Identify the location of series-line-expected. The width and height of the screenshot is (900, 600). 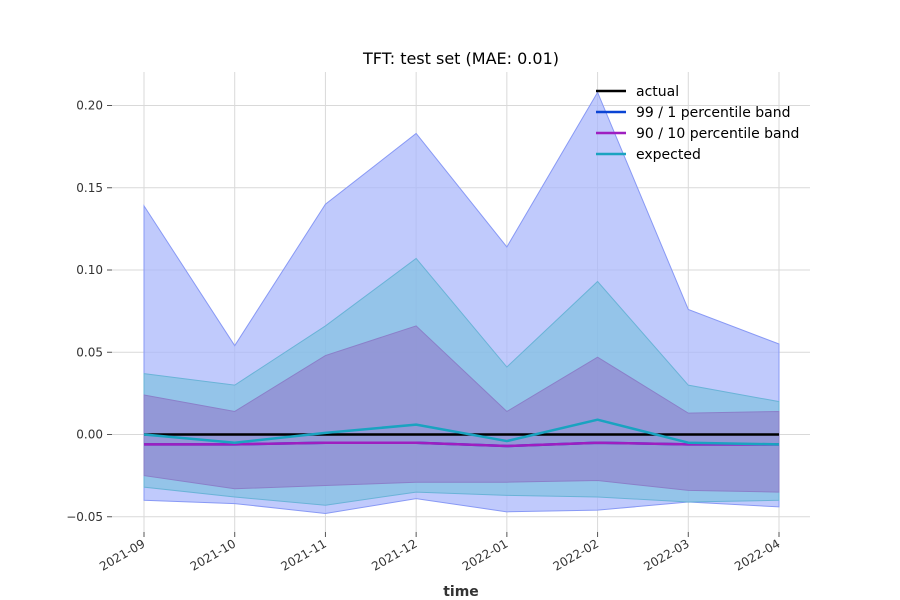
(461, 432).